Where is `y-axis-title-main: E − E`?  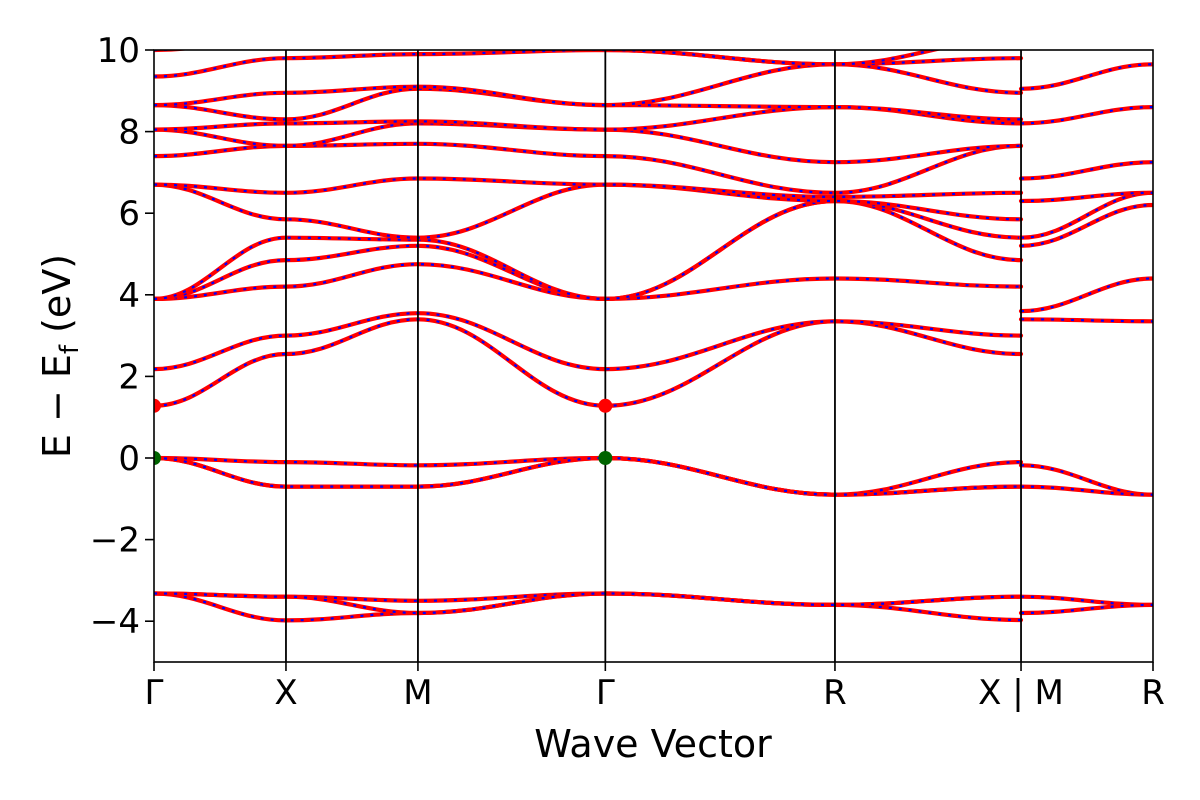 y-axis-title-main: E − E is located at coordinates (57, 406).